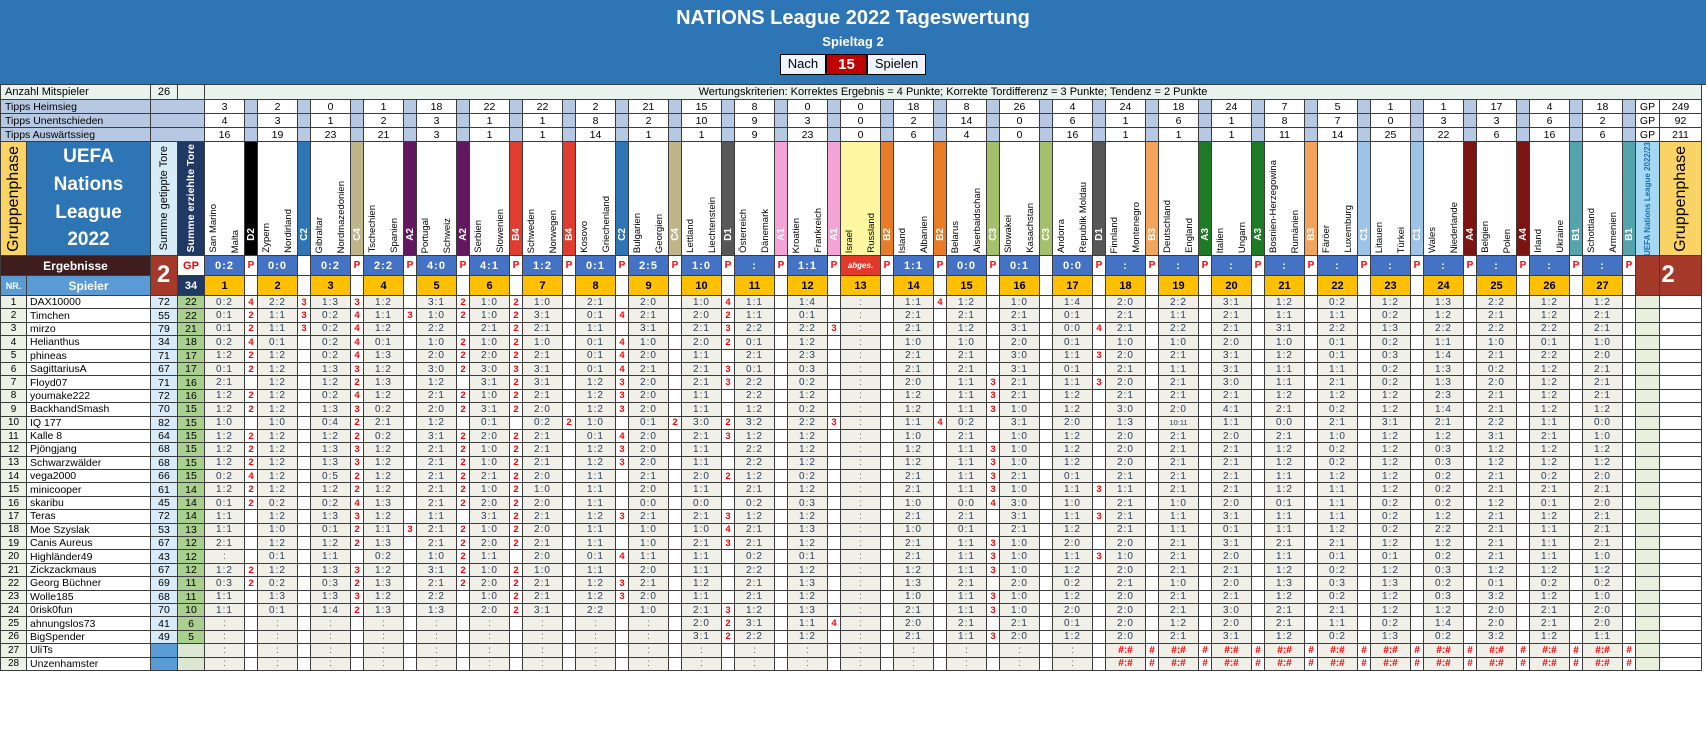 The height and width of the screenshot is (738, 1706). I want to click on summe-erzielte-cell: 17, so click(191, 356).